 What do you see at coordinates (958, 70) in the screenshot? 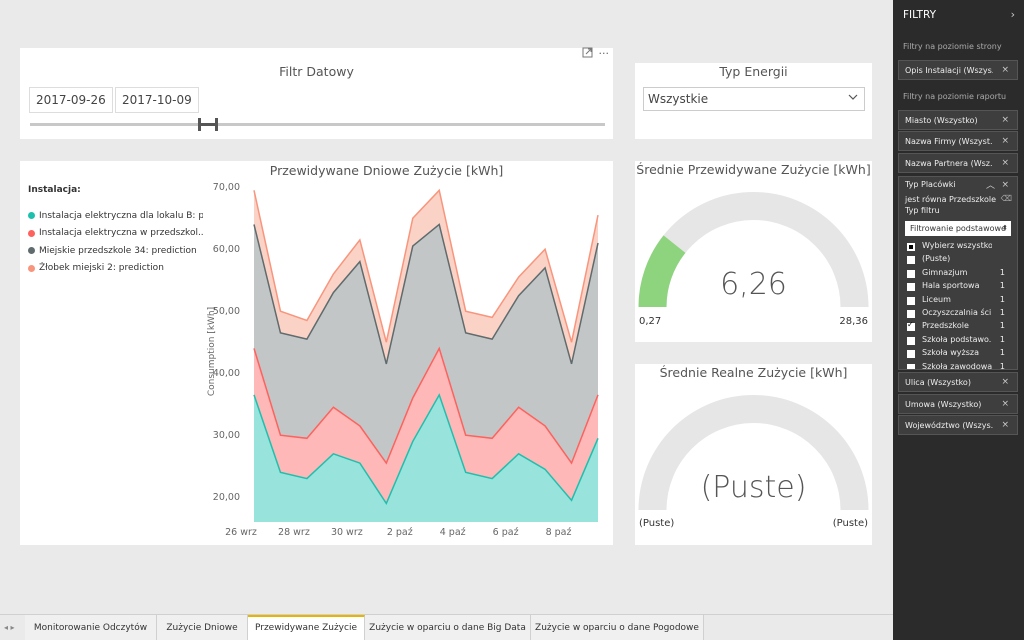
I see `filter-card-opis-instalacji: Opis Instalacji (Wszys... ×` at bounding box center [958, 70].